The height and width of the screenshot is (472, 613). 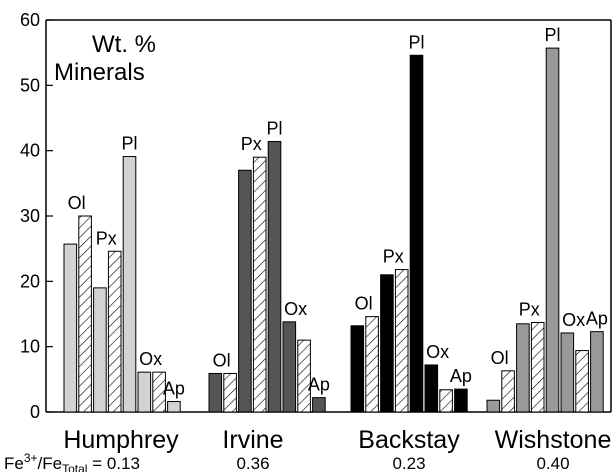 What do you see at coordinates (124, 44) in the screenshot?
I see `chart-title-line: Wt. %` at bounding box center [124, 44].